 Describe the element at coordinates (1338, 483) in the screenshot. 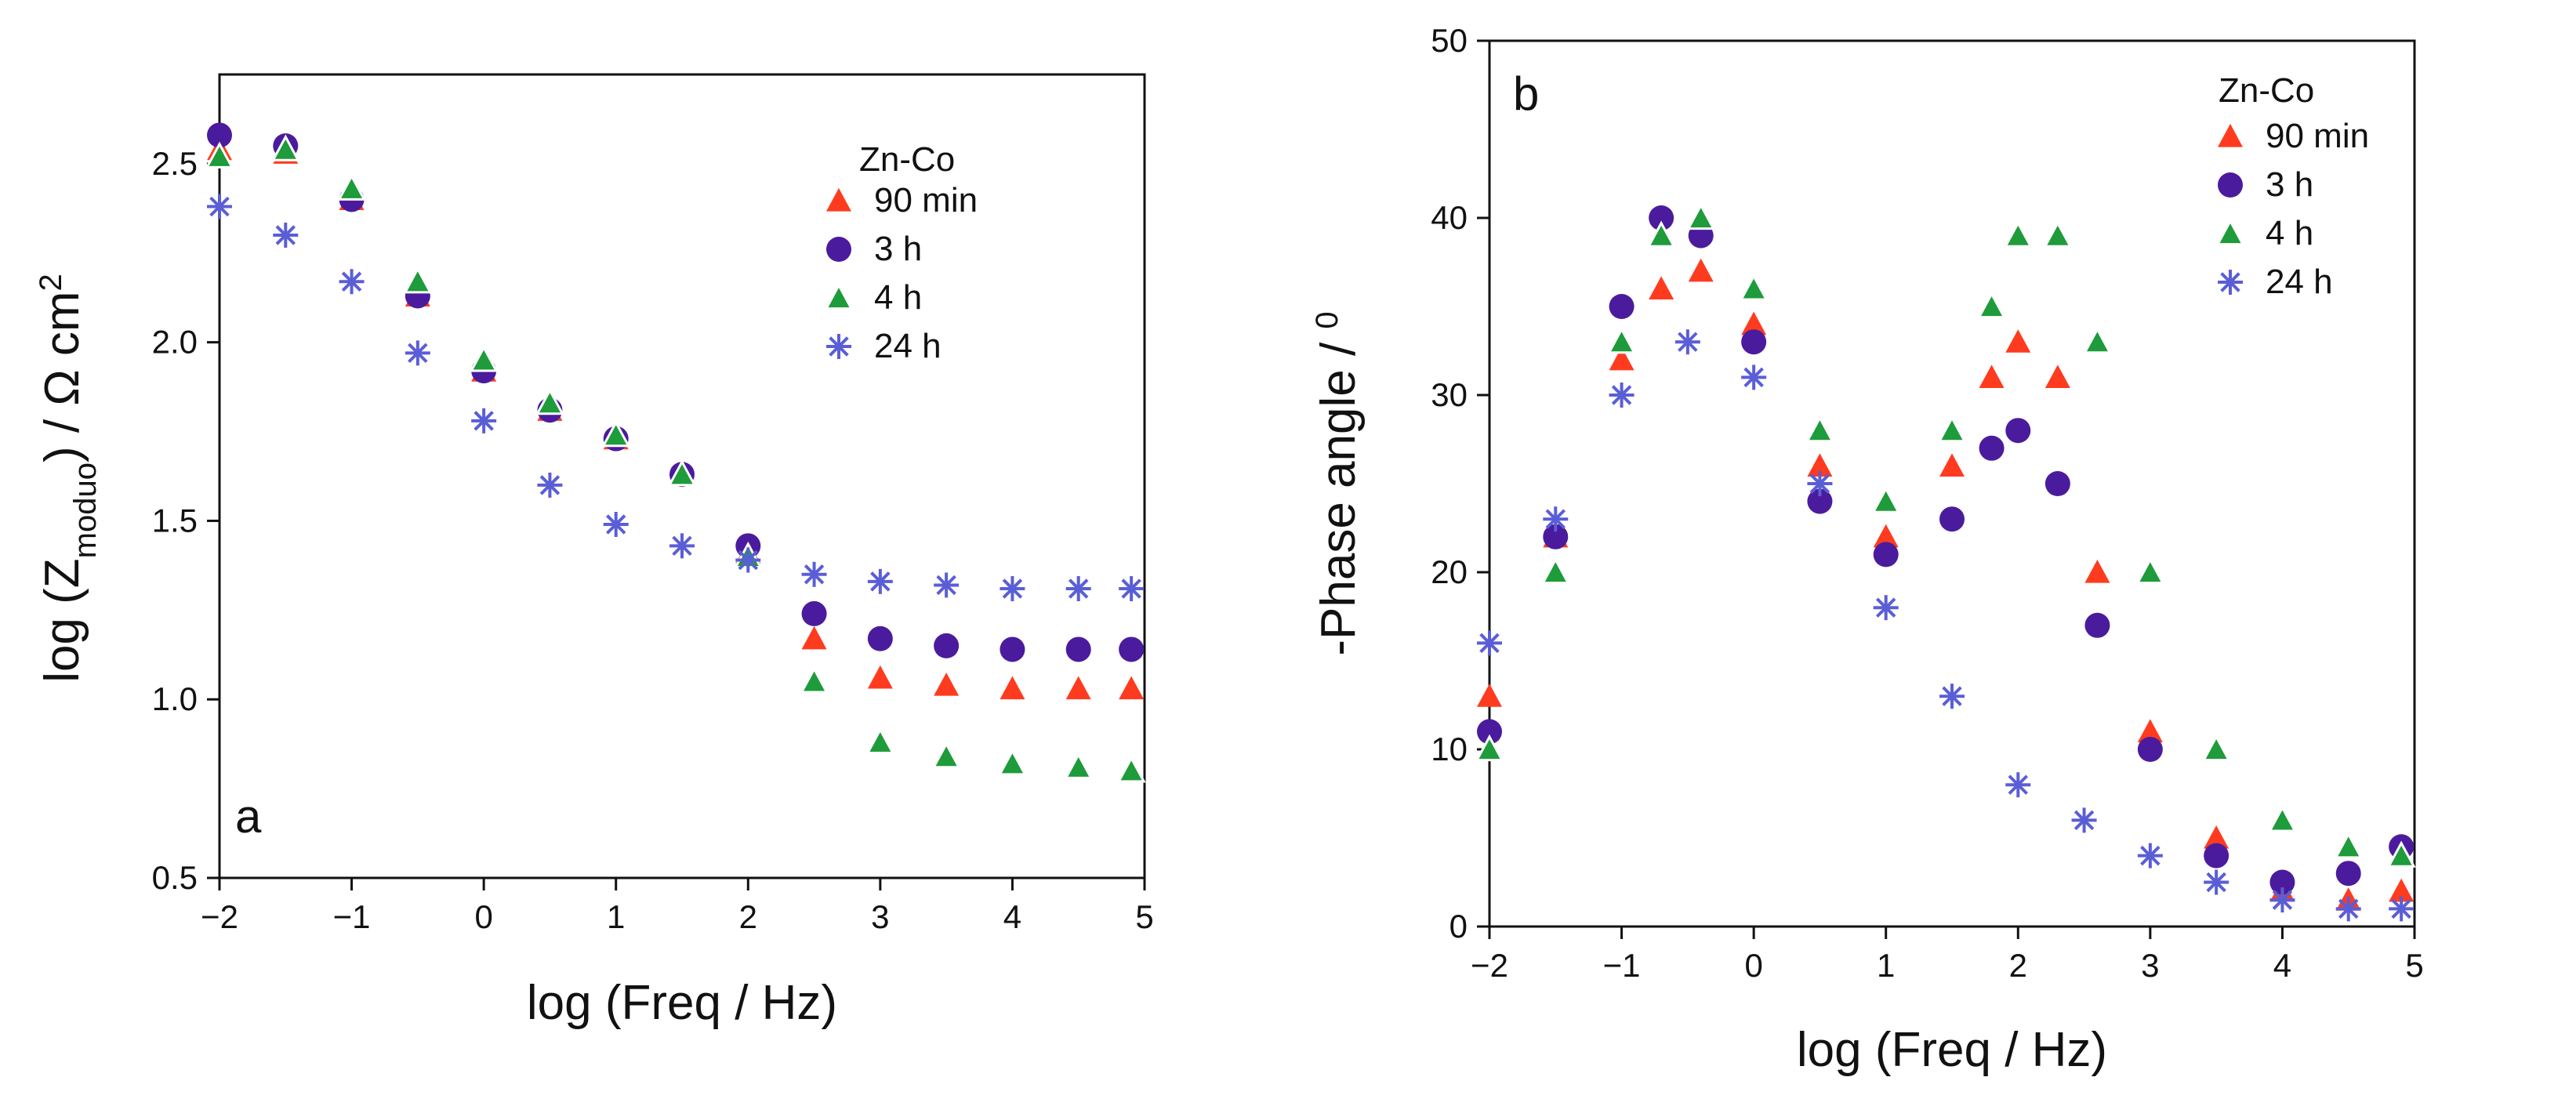

I see `panel-b-y-axis-title: -Phase angle / 0` at that location.